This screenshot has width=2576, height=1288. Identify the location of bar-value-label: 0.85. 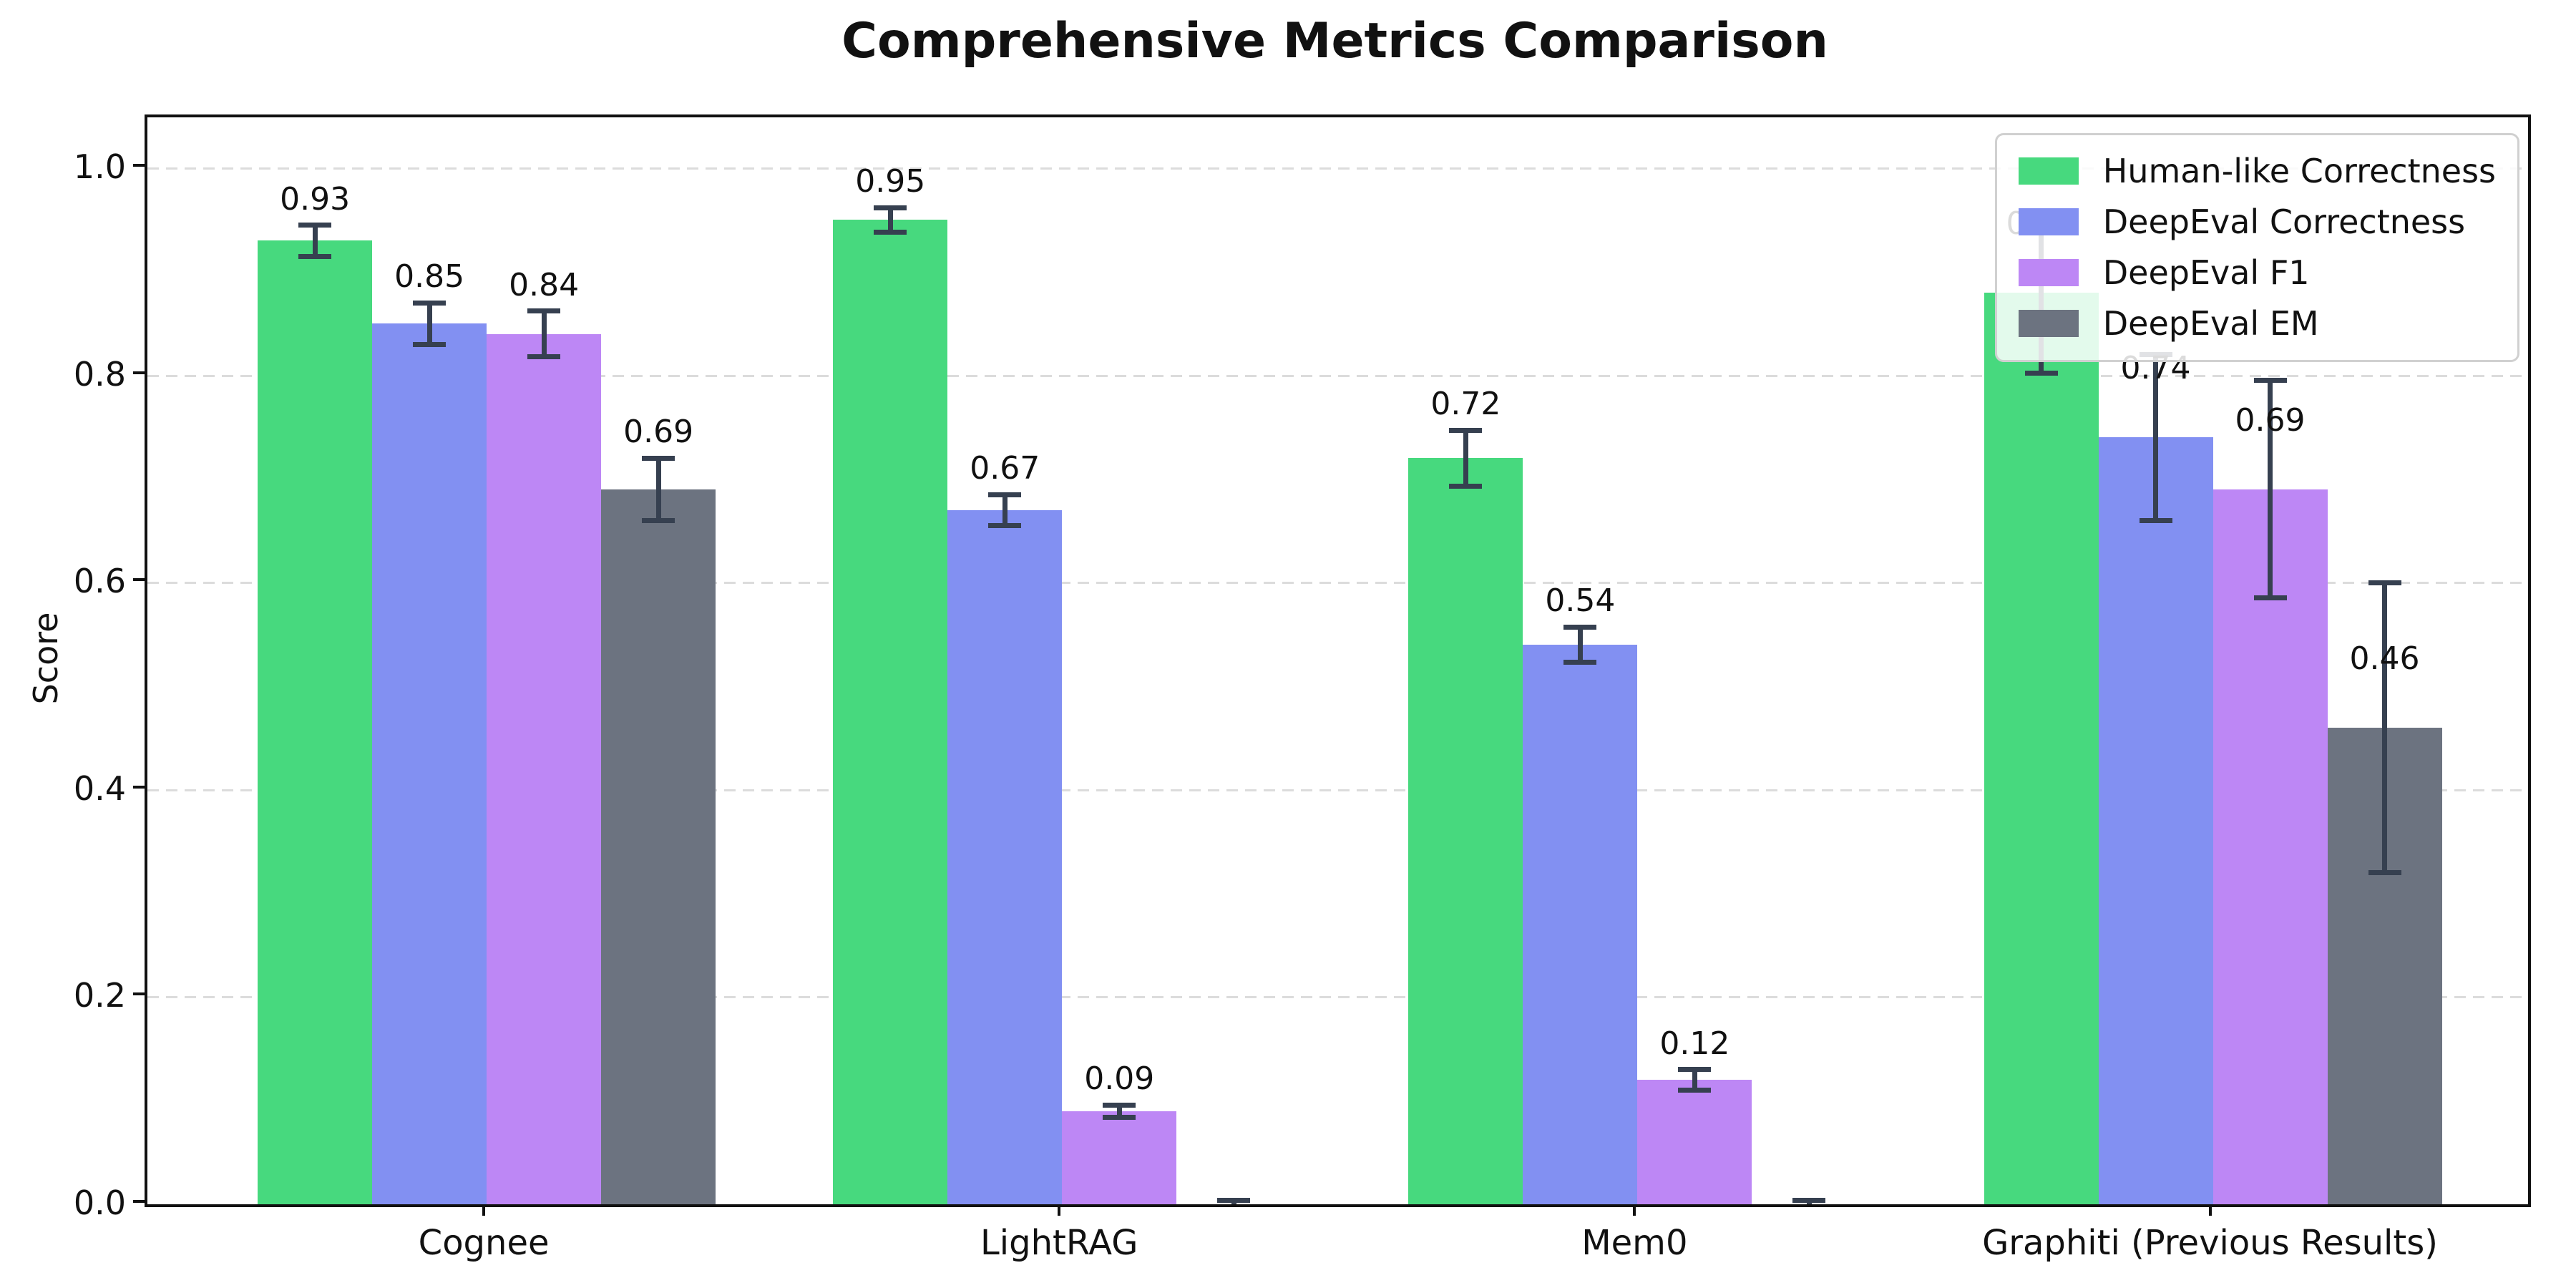
(429, 277).